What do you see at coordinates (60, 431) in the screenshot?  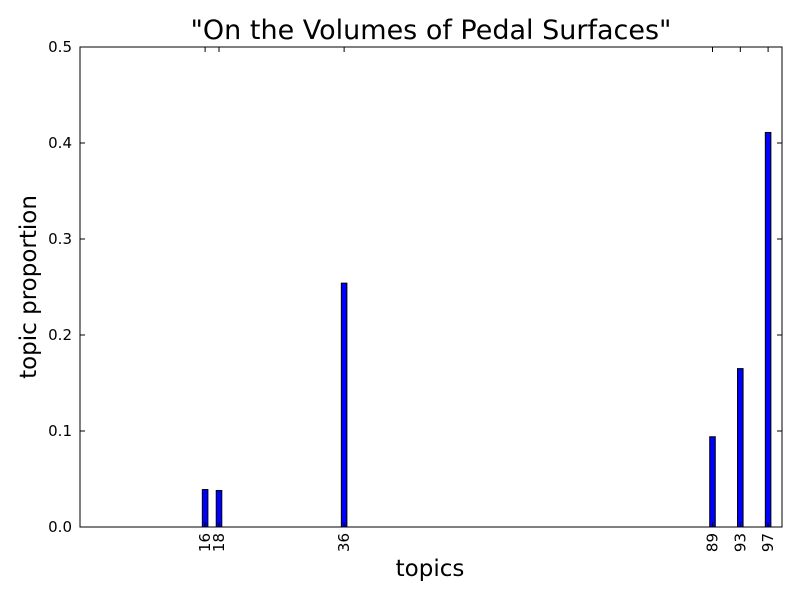 I see `y-tick-label-1: 0.1` at bounding box center [60, 431].